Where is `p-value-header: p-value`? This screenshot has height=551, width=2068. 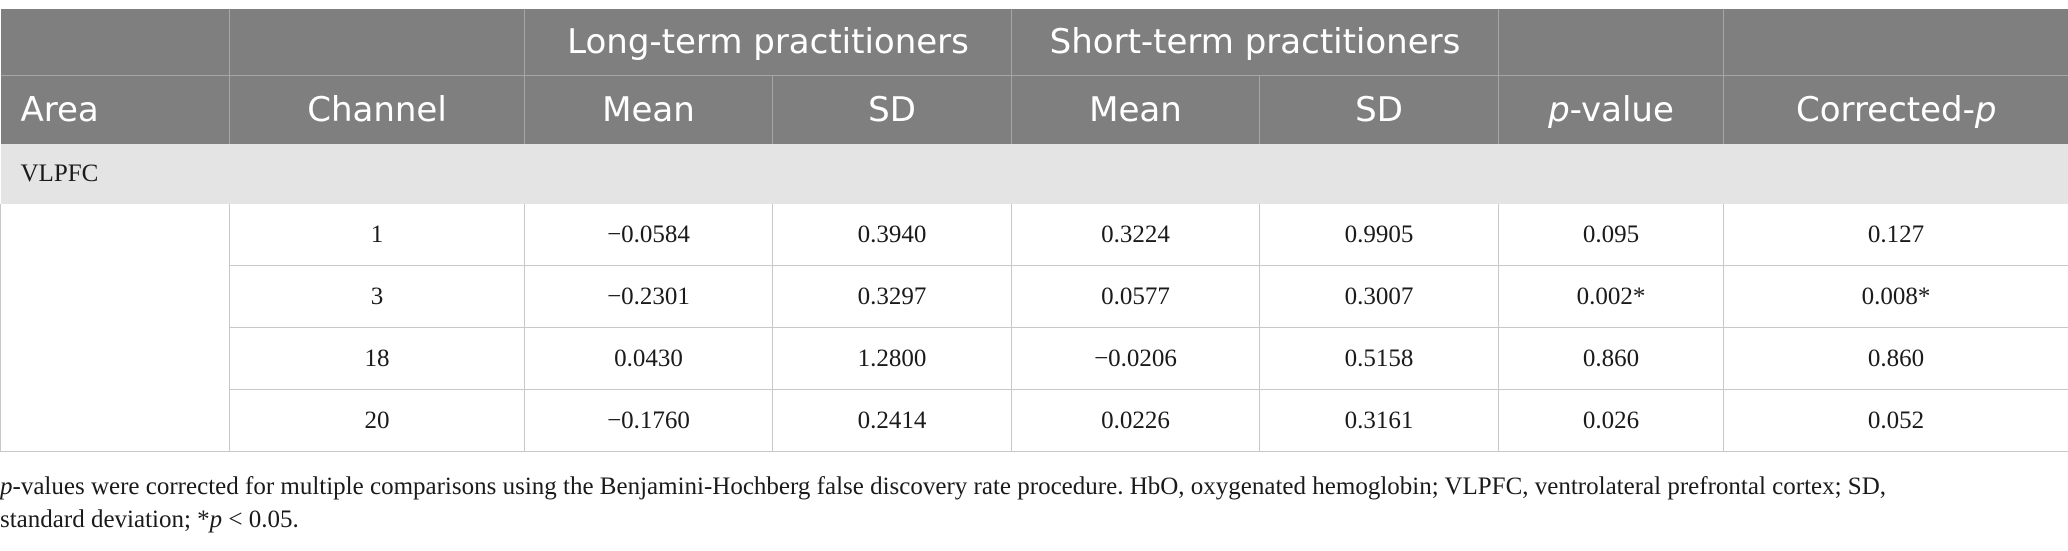
p-value-header: p-value is located at coordinates (1611, 109).